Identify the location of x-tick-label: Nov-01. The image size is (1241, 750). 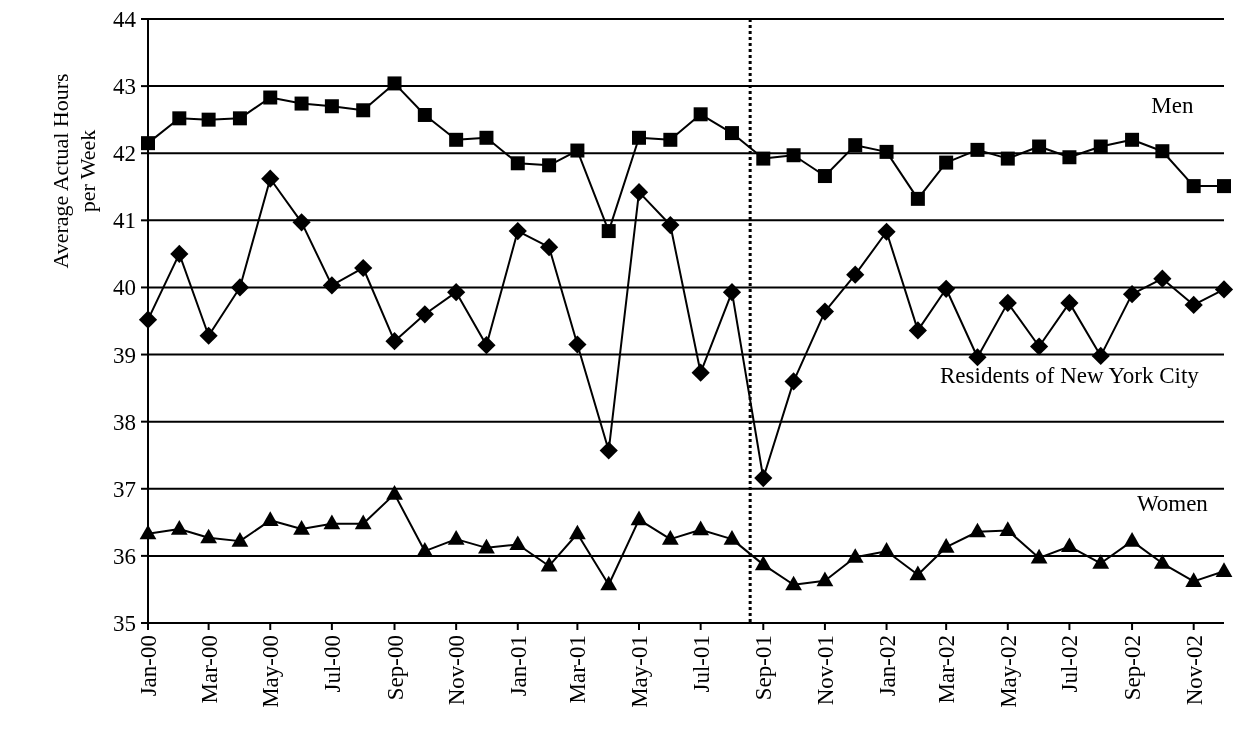
(825, 670).